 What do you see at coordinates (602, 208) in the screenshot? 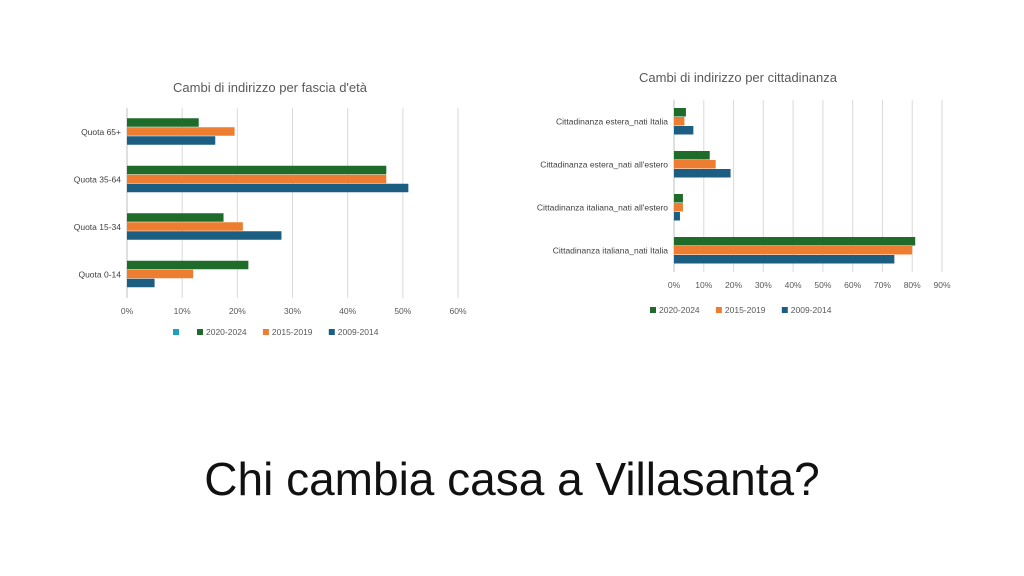
I see `category-label: Cittadinanza italiana_nati all'estero` at bounding box center [602, 208].